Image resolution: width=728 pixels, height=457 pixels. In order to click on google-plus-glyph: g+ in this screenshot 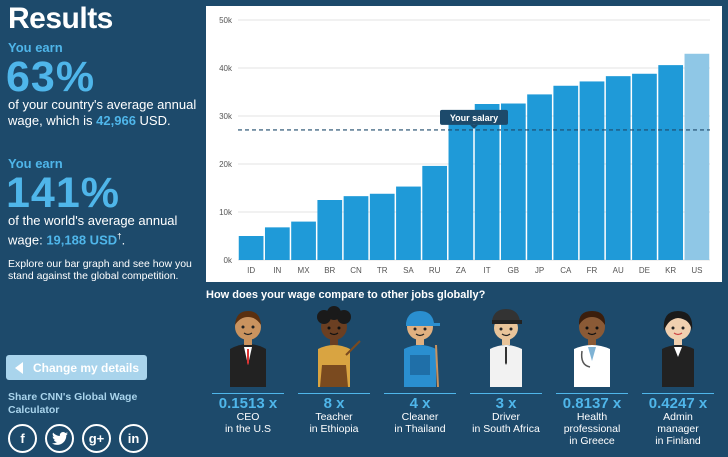, I will do `click(96, 438)`.